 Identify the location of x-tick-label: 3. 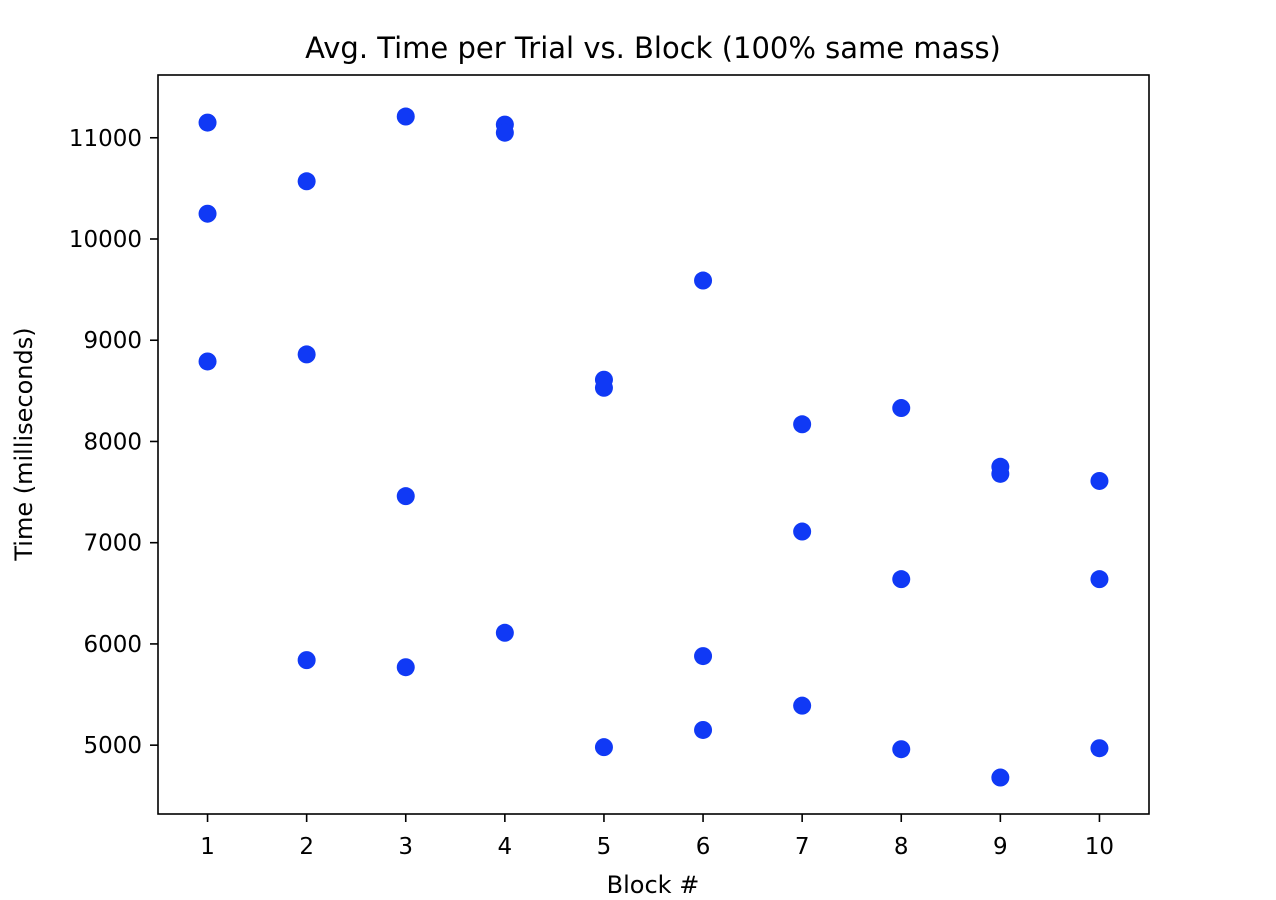
(405, 847).